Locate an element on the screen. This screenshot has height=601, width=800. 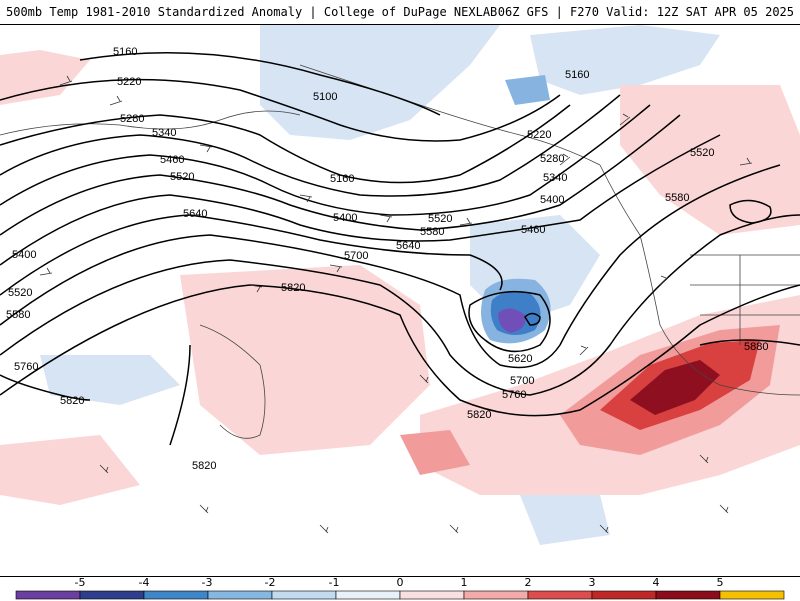
colorbar-tick: 1 is located at coordinates (464, 582).